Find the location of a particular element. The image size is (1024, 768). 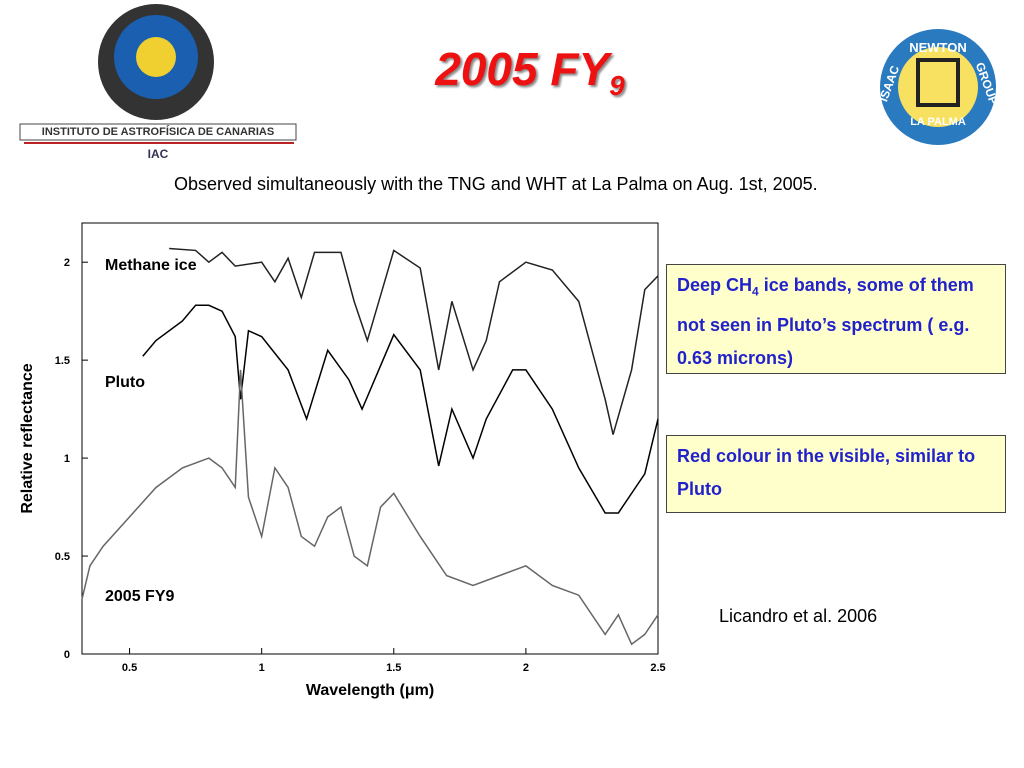

series-label: Methane ice is located at coordinates (151, 265).